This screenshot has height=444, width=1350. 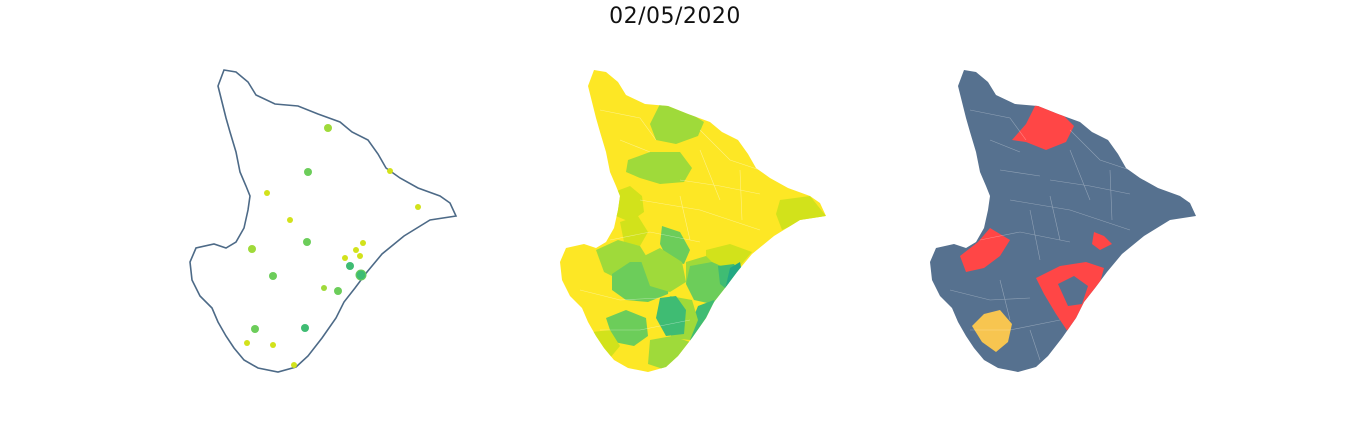 I want to click on choropleth-map, so click(x=693, y=221).